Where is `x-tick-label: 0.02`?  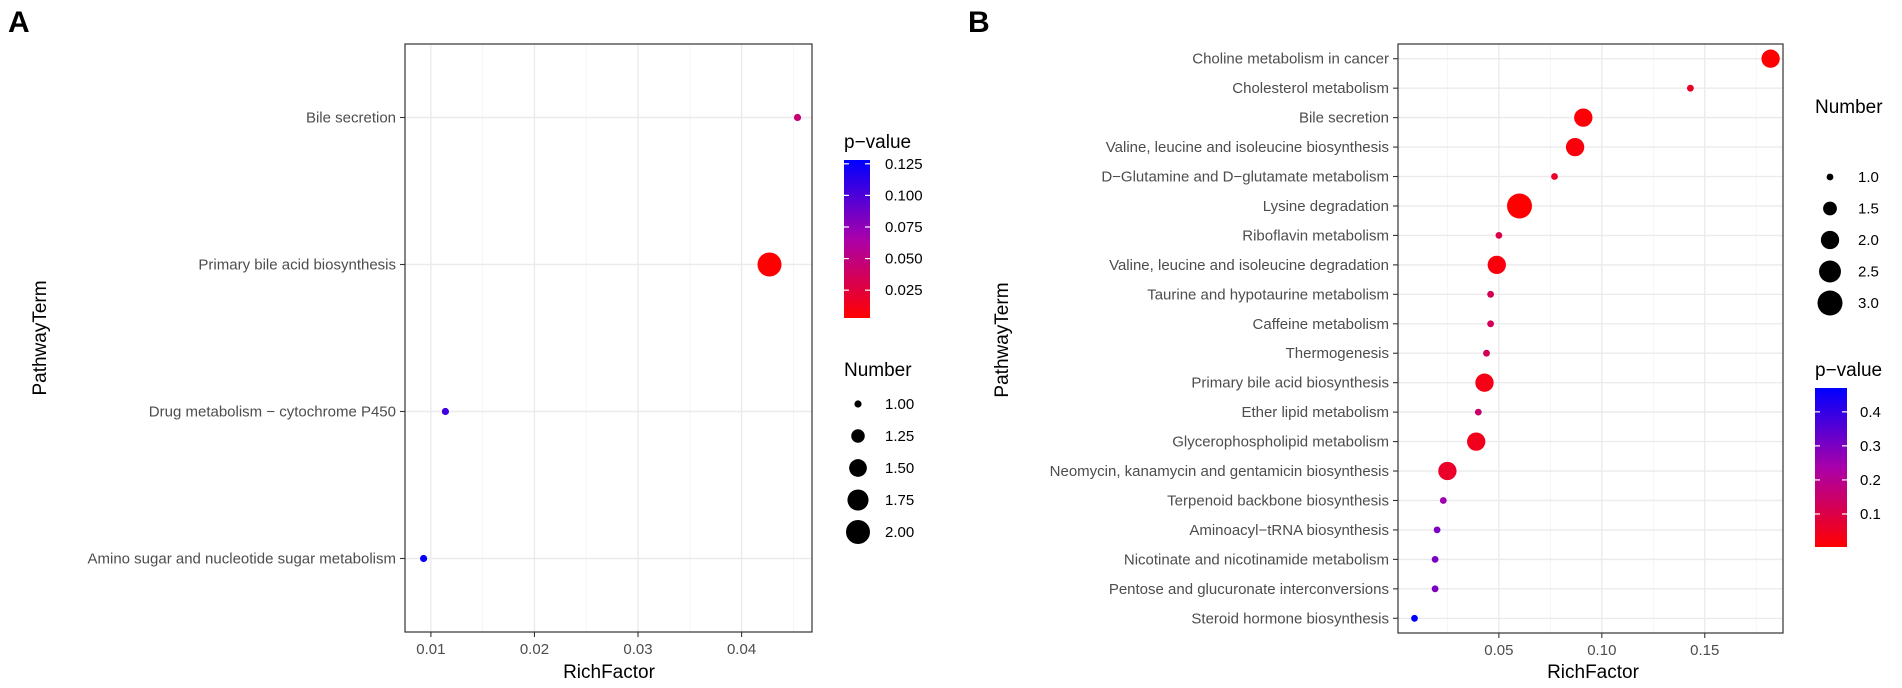
x-tick-label: 0.02 is located at coordinates (534, 649).